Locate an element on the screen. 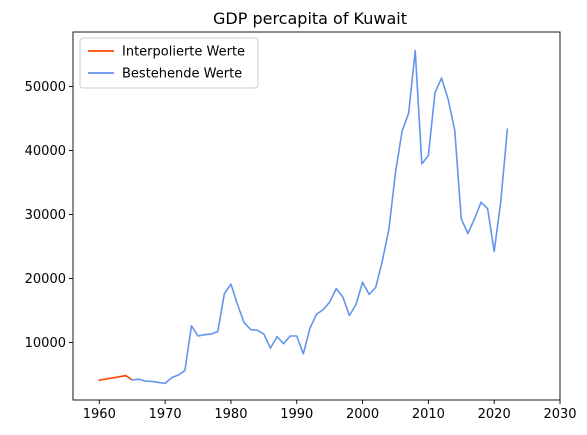  legend-label-1: Interpolierte Werte is located at coordinates (183, 52).